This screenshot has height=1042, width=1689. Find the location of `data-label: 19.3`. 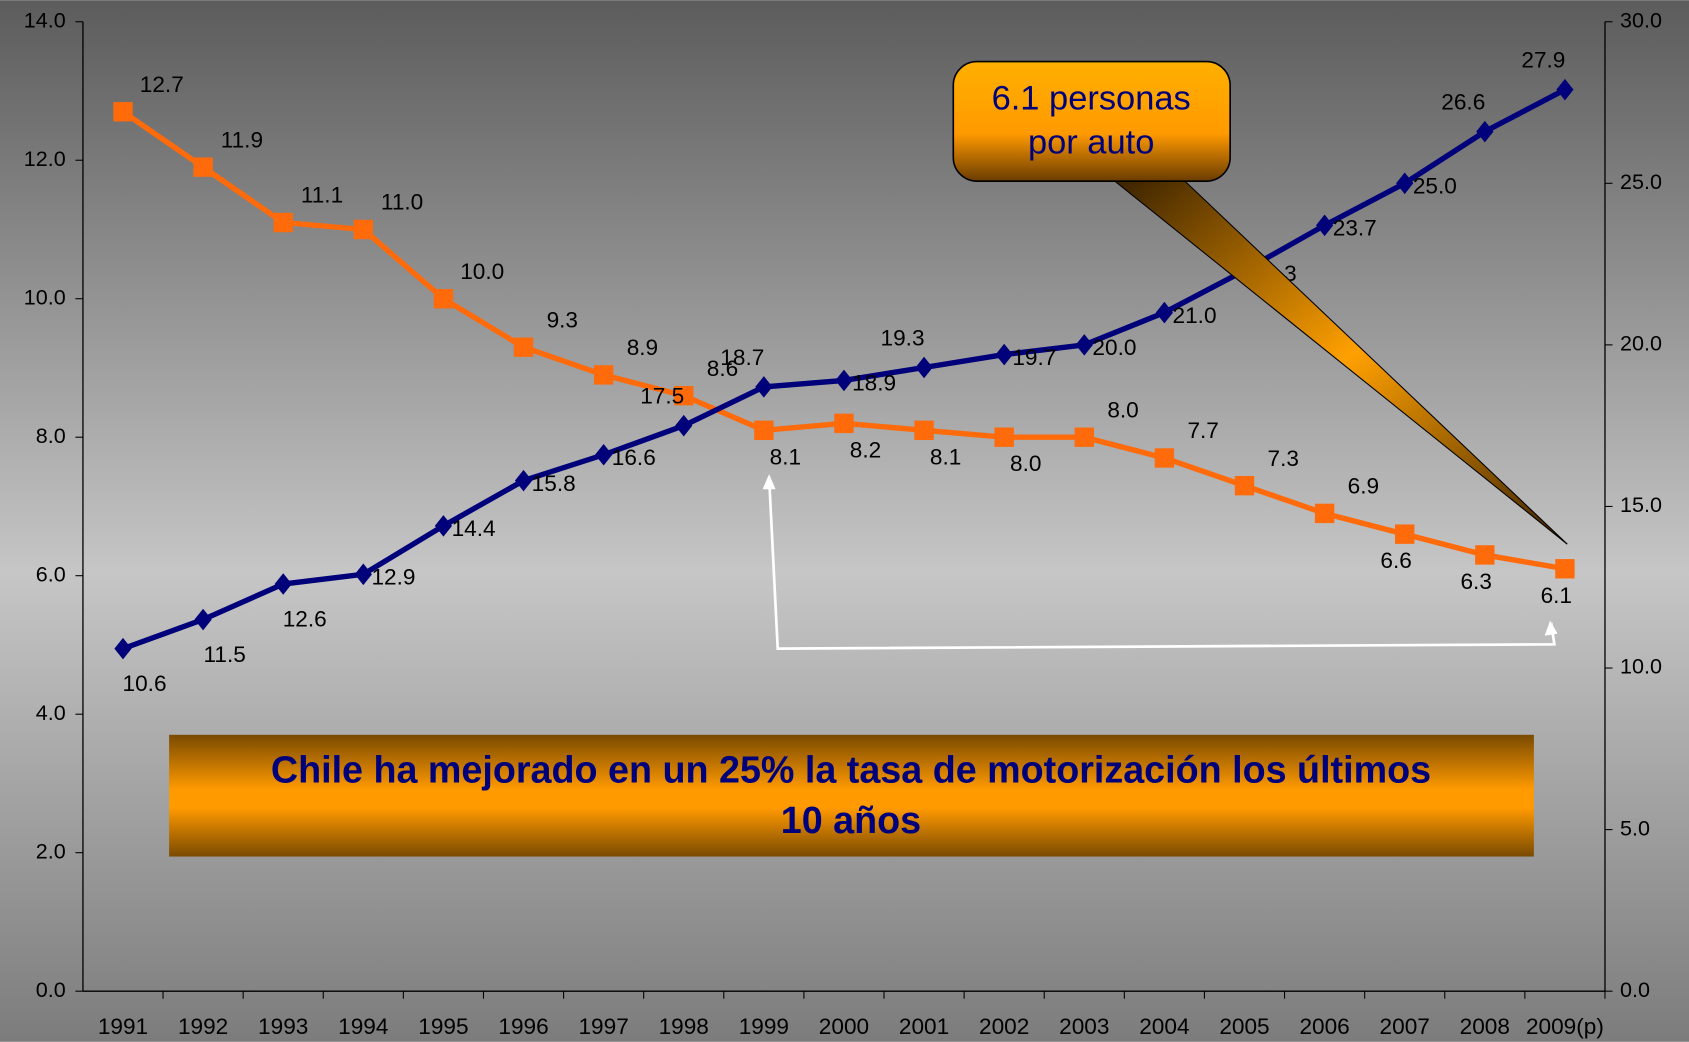

data-label: 19.3 is located at coordinates (903, 337).